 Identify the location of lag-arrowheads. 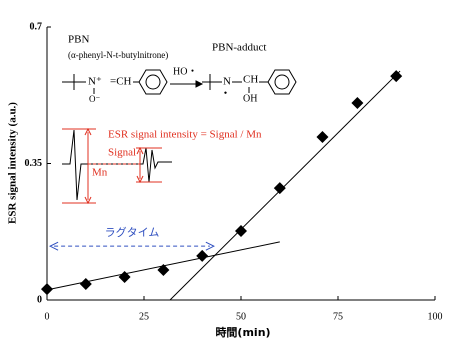
(131, 246).